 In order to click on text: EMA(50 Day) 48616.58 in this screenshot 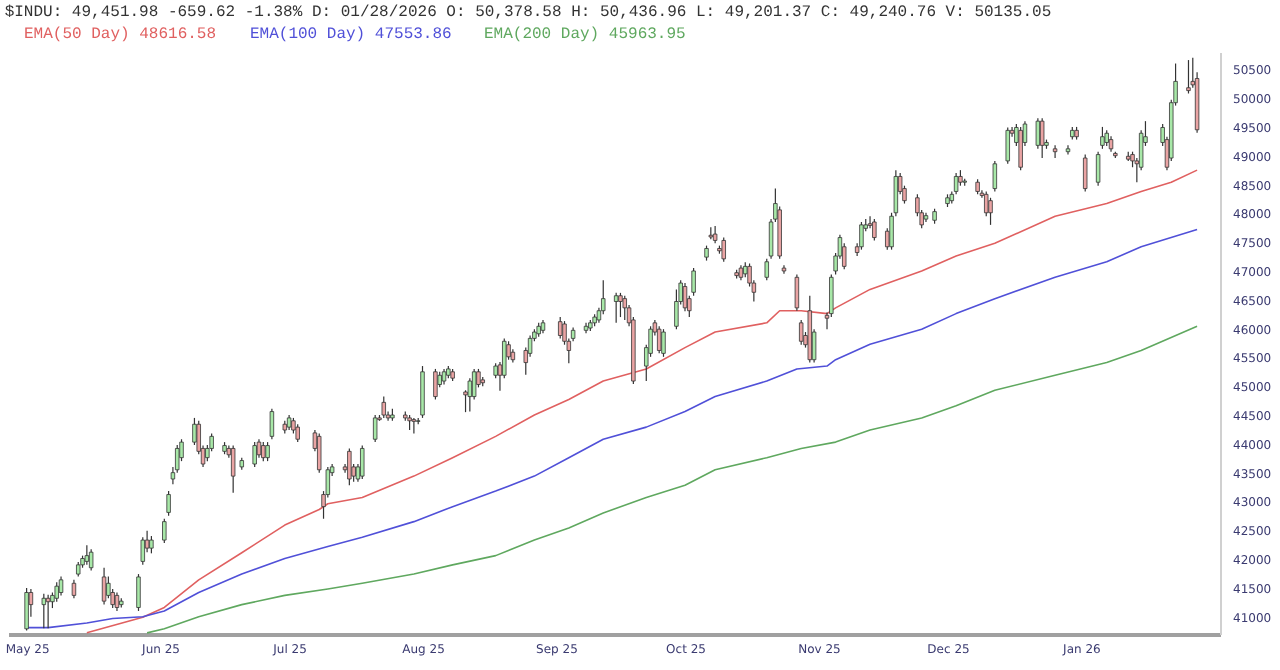, I will do `click(120, 35)`.